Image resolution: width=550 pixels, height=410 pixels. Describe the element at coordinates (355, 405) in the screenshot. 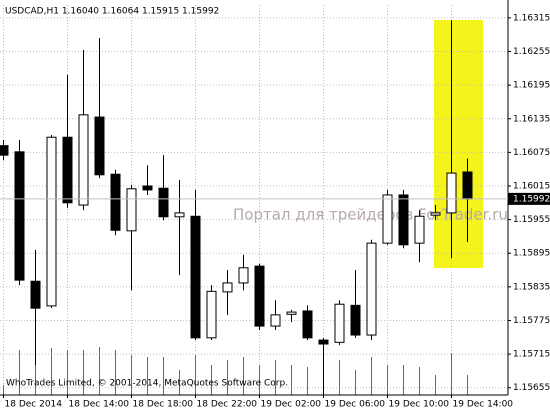

I see `x-tick-label: 19 Dec 06:00` at that location.